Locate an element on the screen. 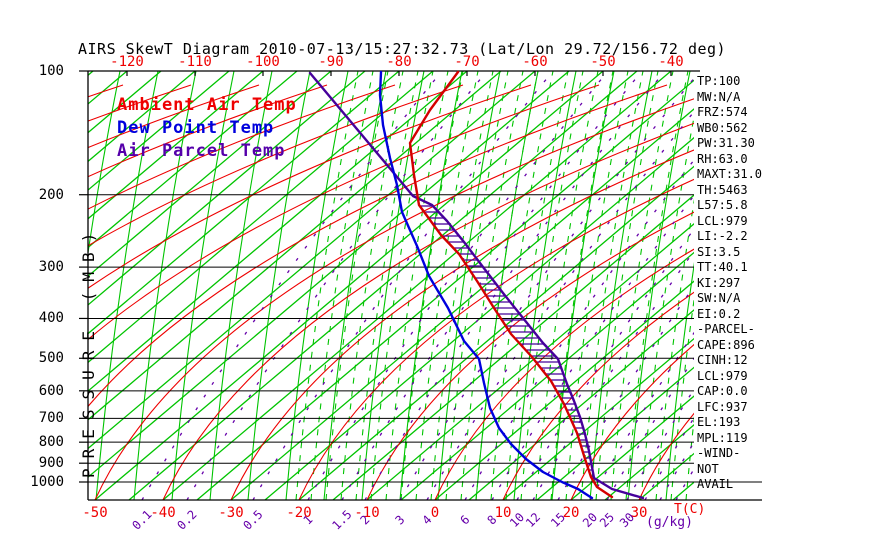 This screenshot has height=560, width=870. mixing-unit-label: (g/kg) is located at coordinates (669, 522).